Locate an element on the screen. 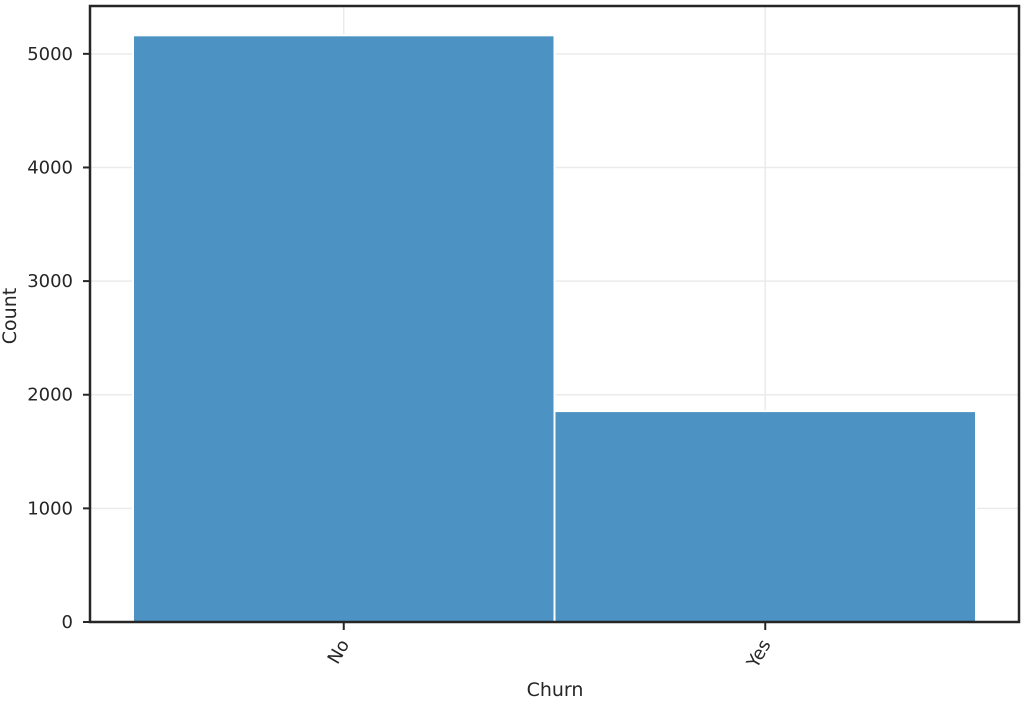 The height and width of the screenshot is (702, 1026). y-tick-label: 4000 is located at coordinates (50, 167).